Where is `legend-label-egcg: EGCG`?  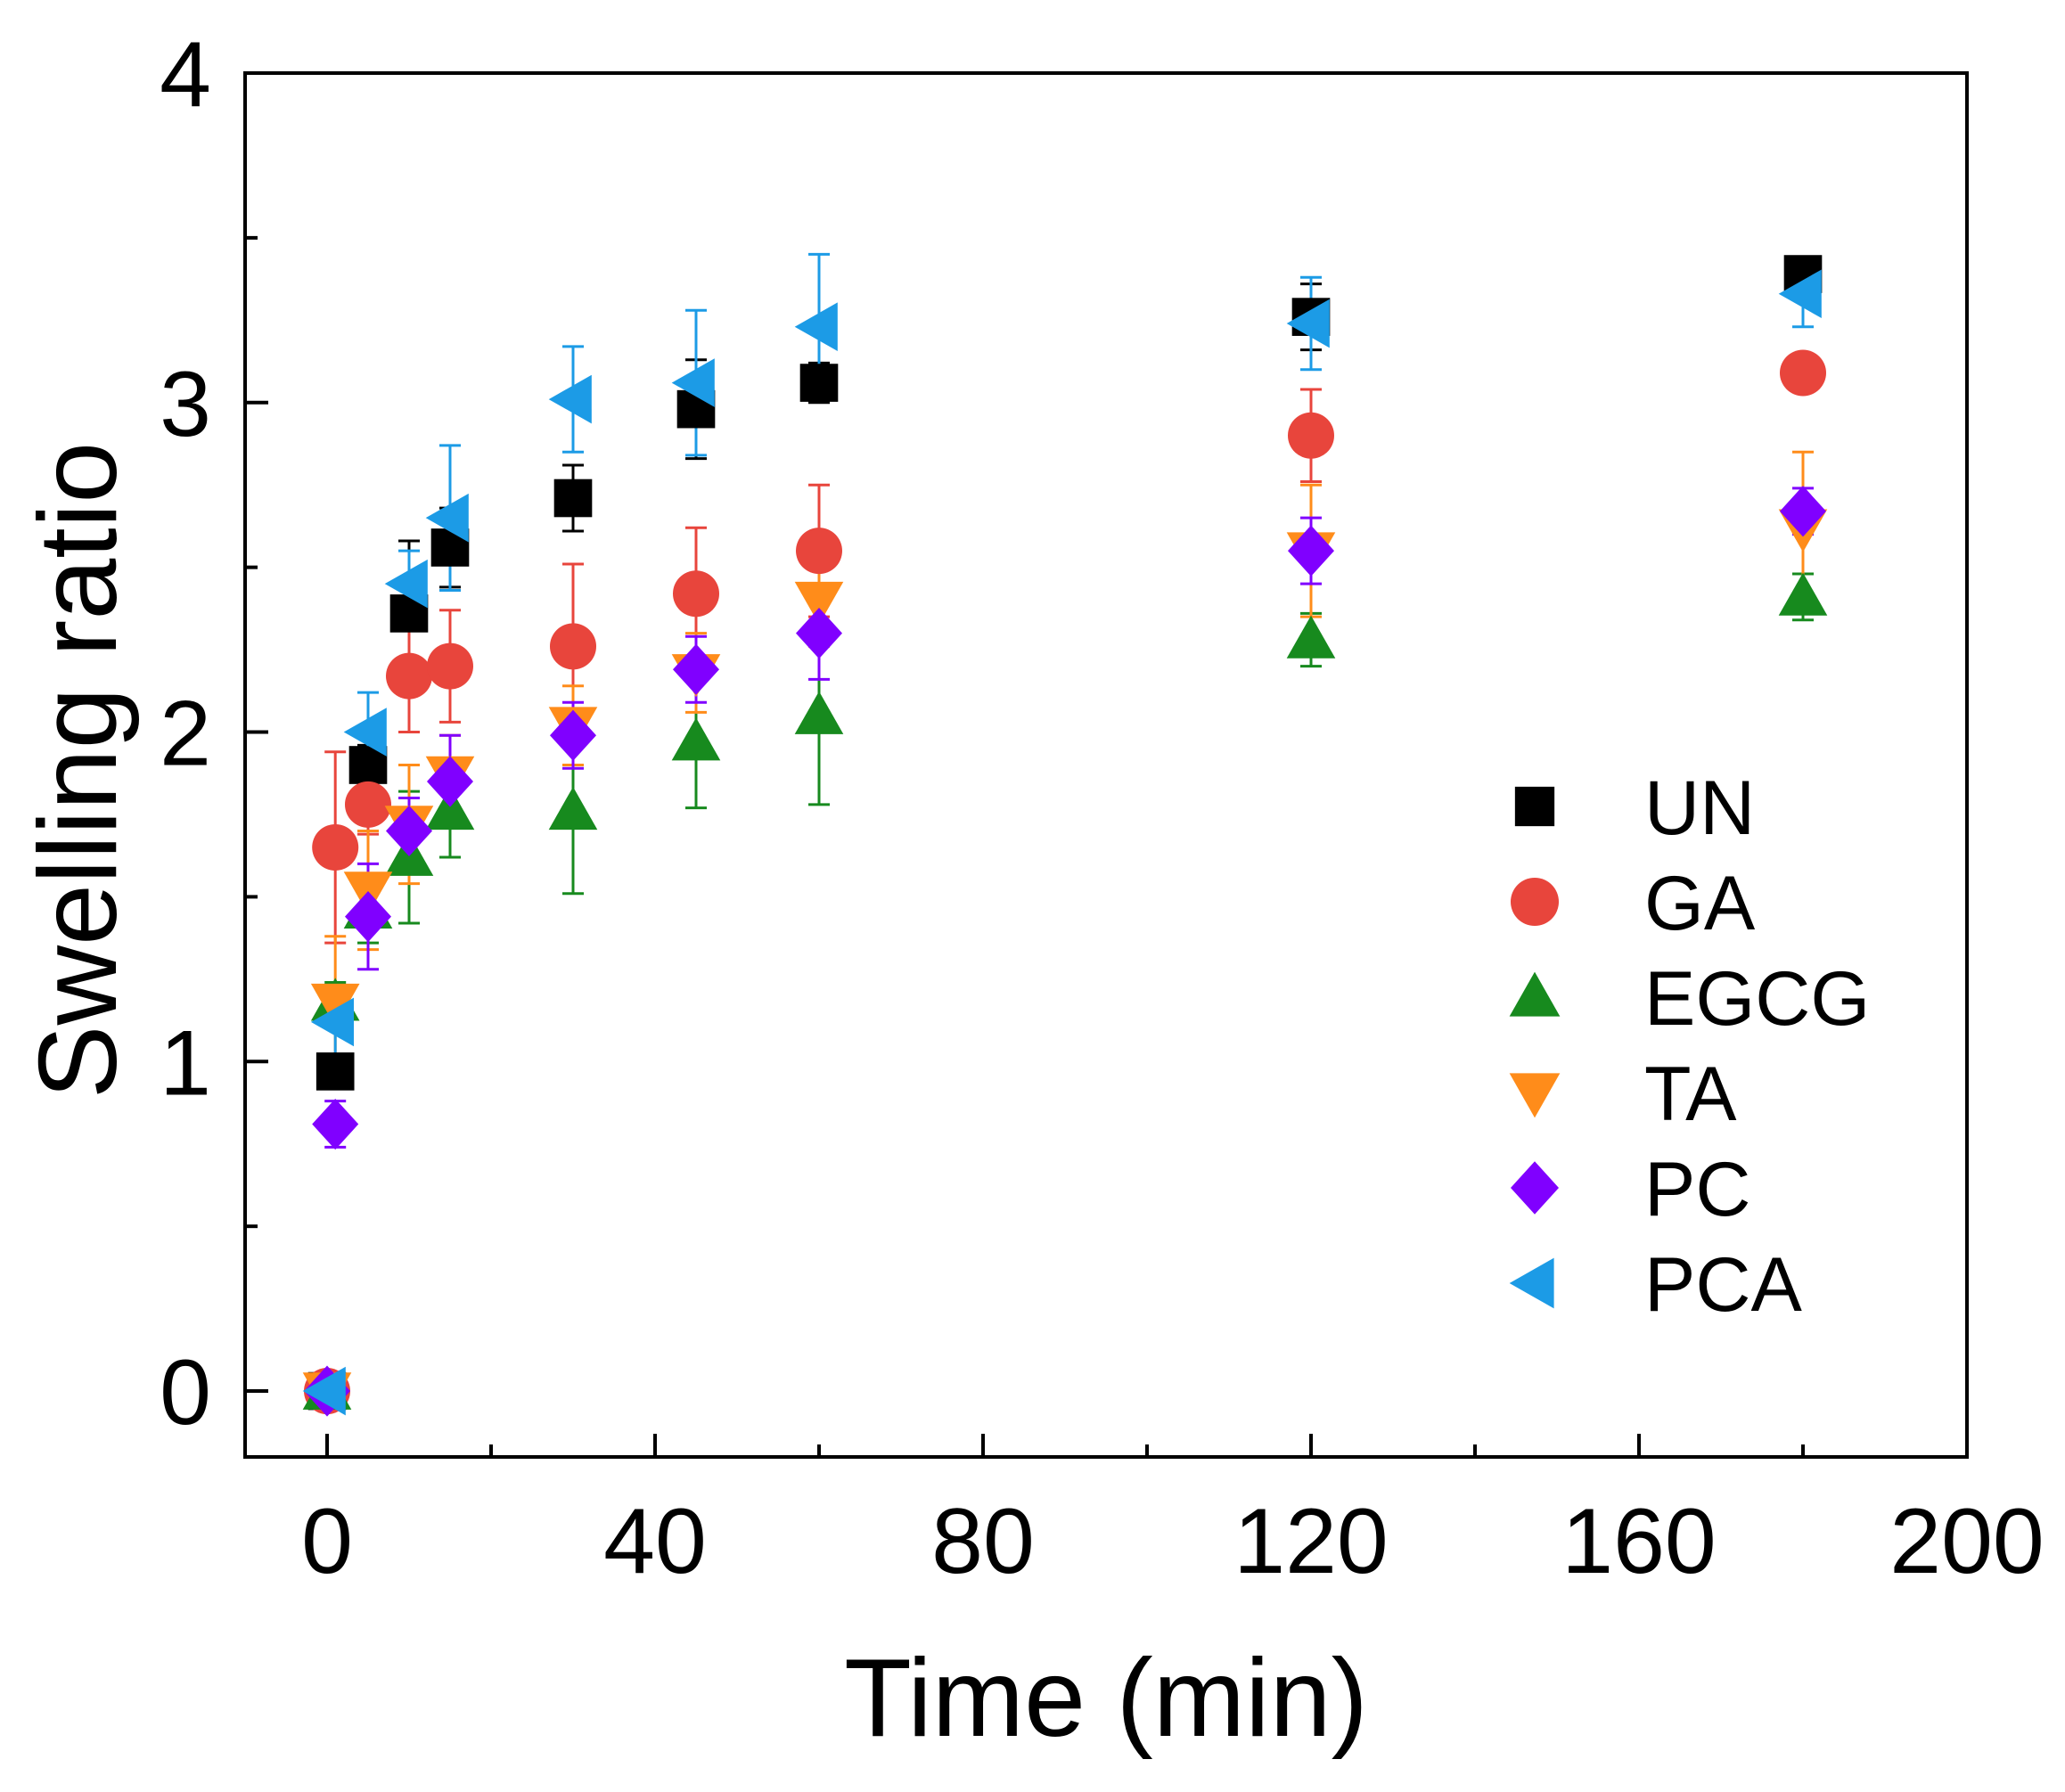 legend-label-egcg: EGCG is located at coordinates (1757, 999).